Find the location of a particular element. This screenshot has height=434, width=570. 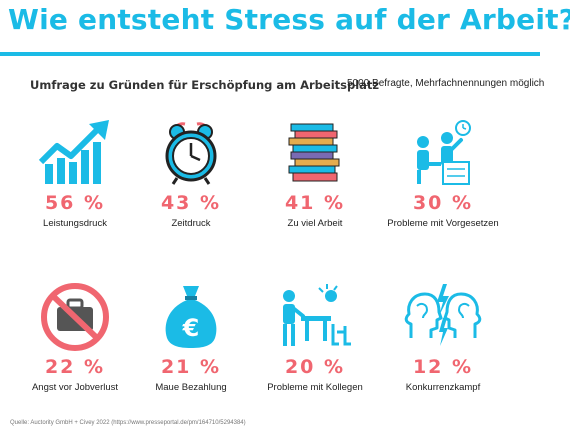

stat-maue-bezahlung: € 21 % Maue Bezahlung is located at coordinates (191, 338).